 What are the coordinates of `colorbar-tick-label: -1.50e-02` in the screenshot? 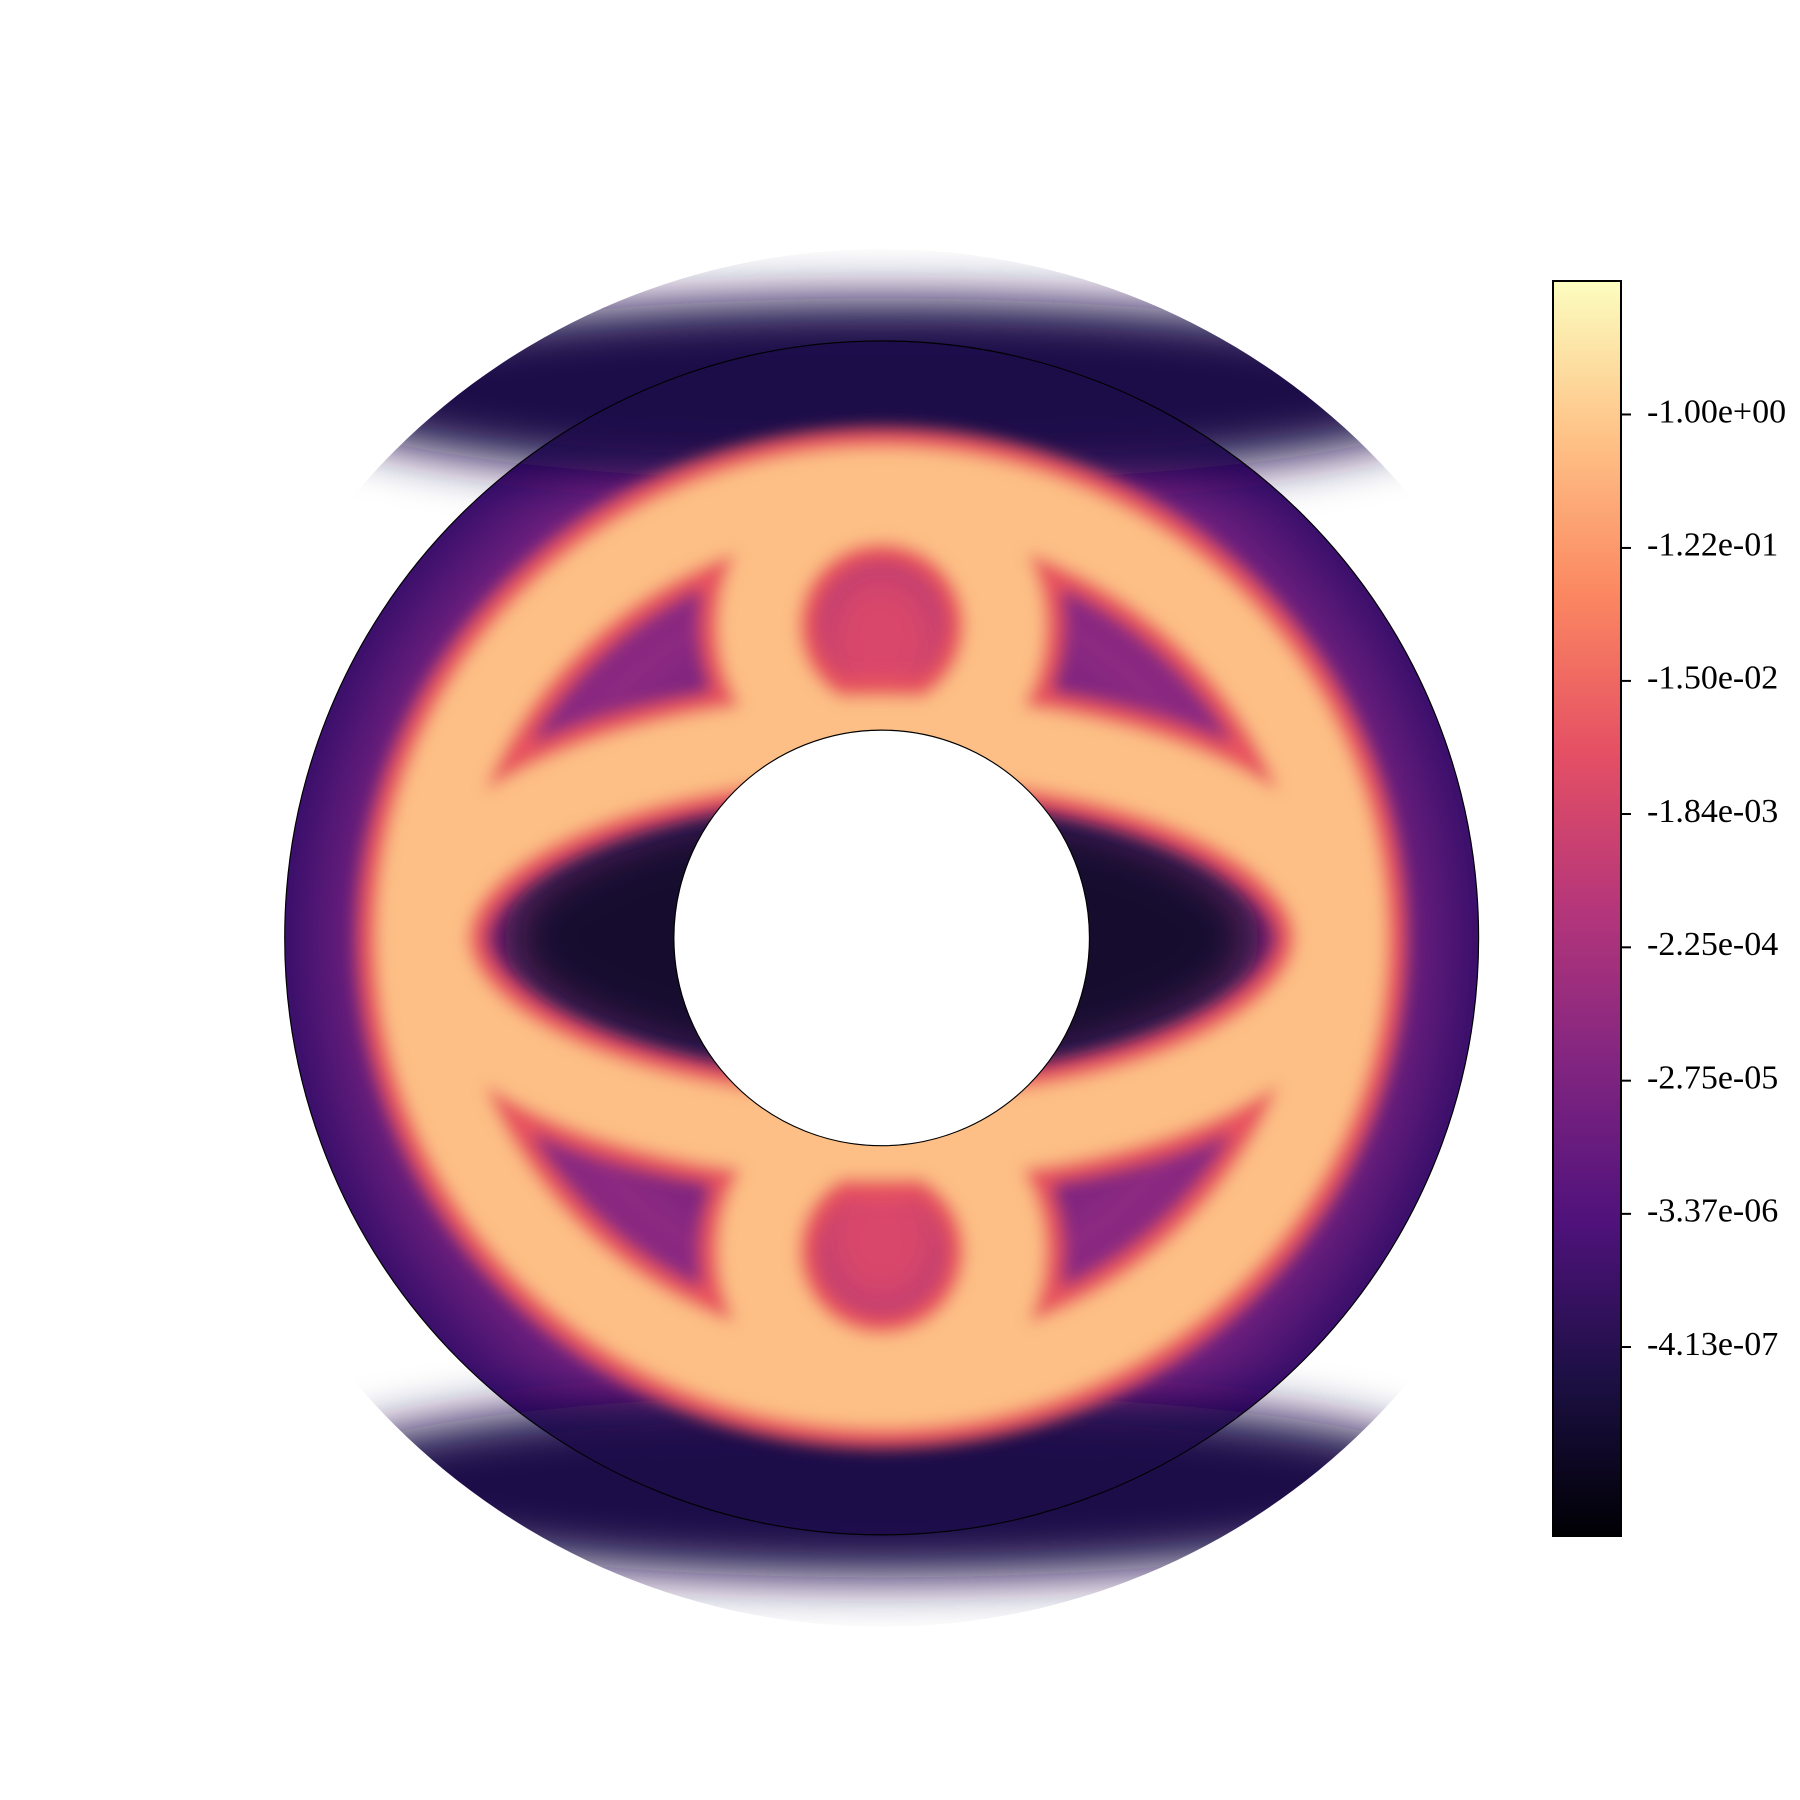 It's located at (1712, 678).